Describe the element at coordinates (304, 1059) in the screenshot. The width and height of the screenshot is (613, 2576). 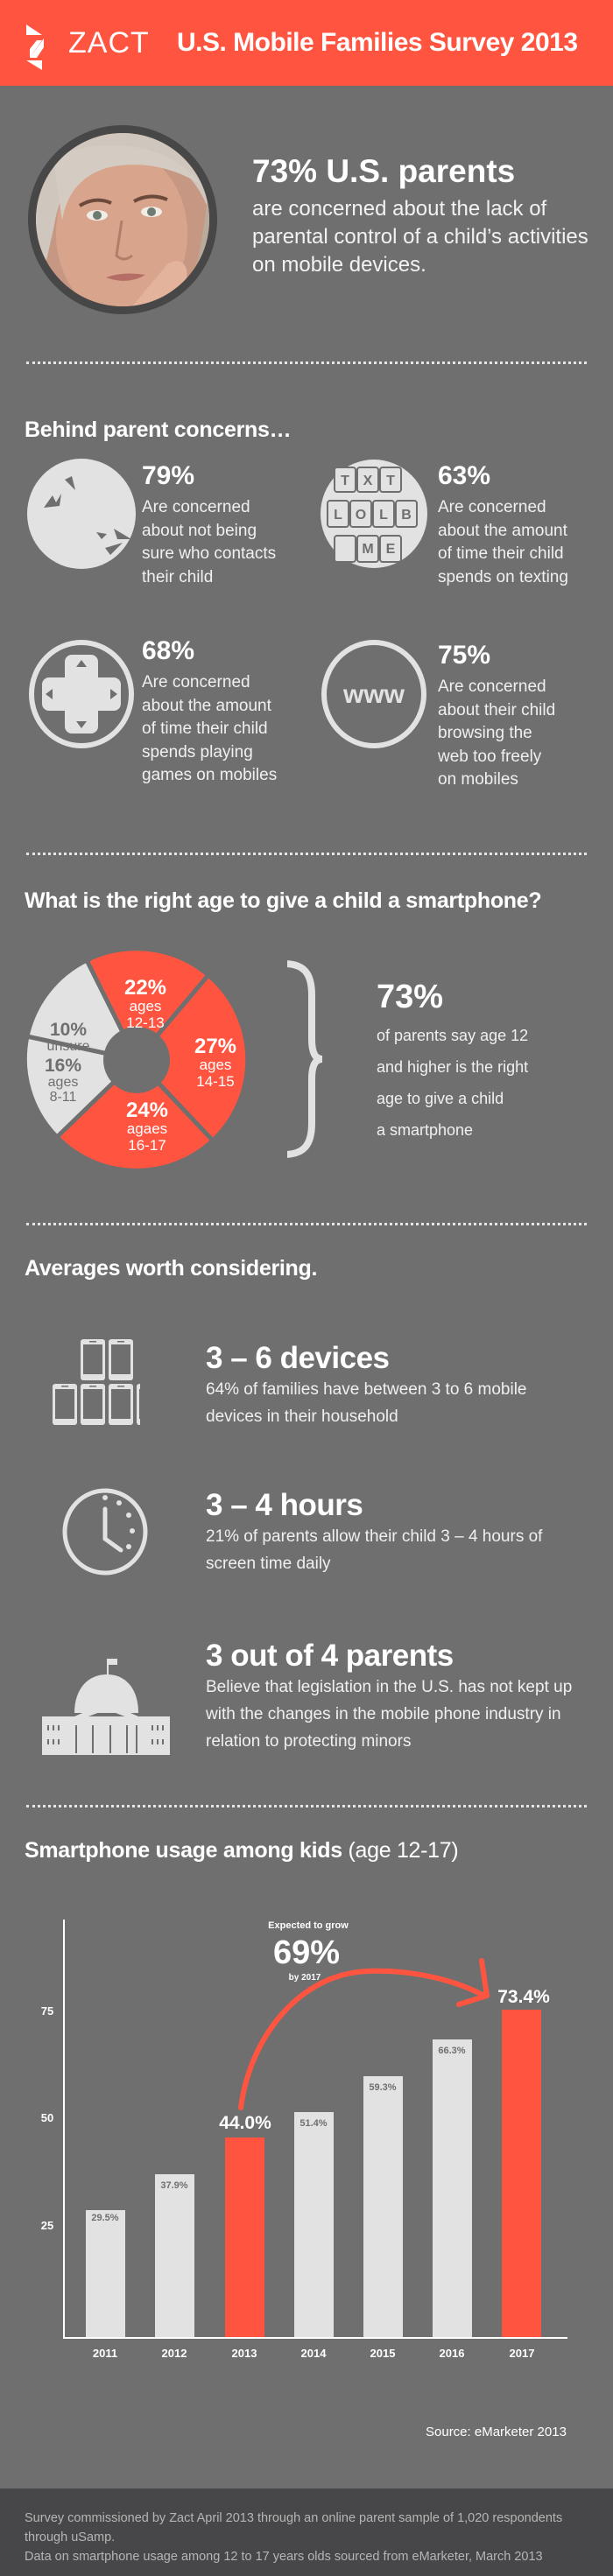
I see `curly-brace-icon` at that location.